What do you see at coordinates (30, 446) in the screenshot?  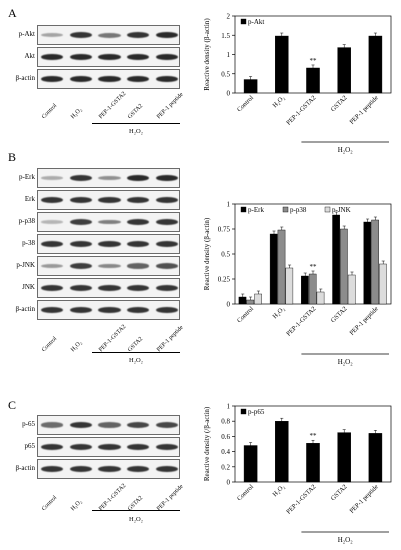 I see `blot-row-label: p65` at bounding box center [30, 446].